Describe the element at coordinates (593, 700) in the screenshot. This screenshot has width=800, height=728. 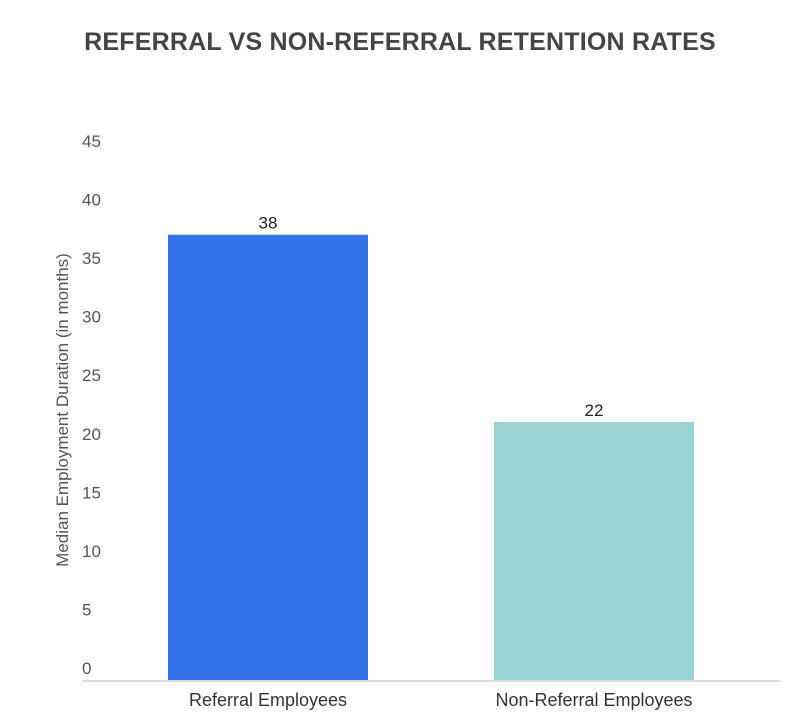
I see `x-category-label: Non-Referral Employees` at that location.